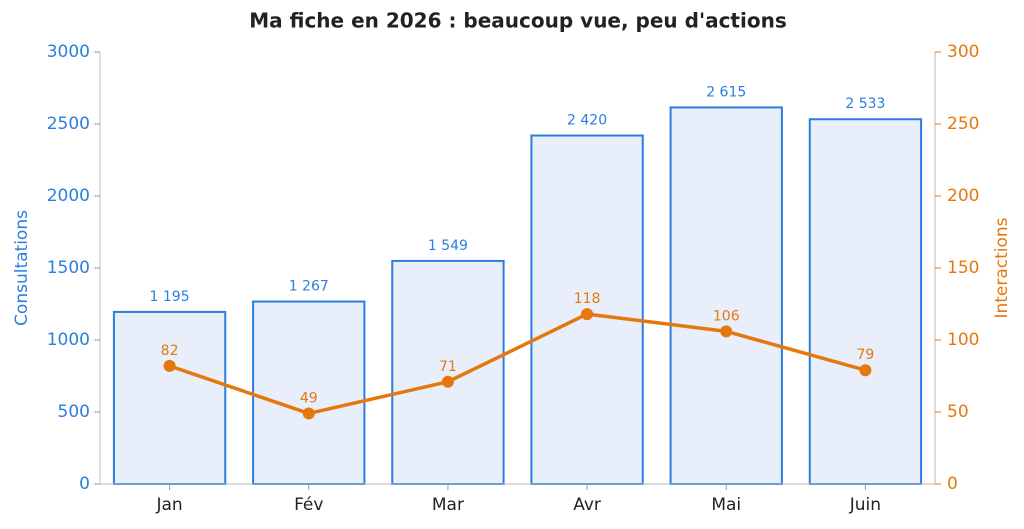  Describe the element at coordinates (963, 340) in the screenshot. I see `y2-tick-label: 100` at that location.